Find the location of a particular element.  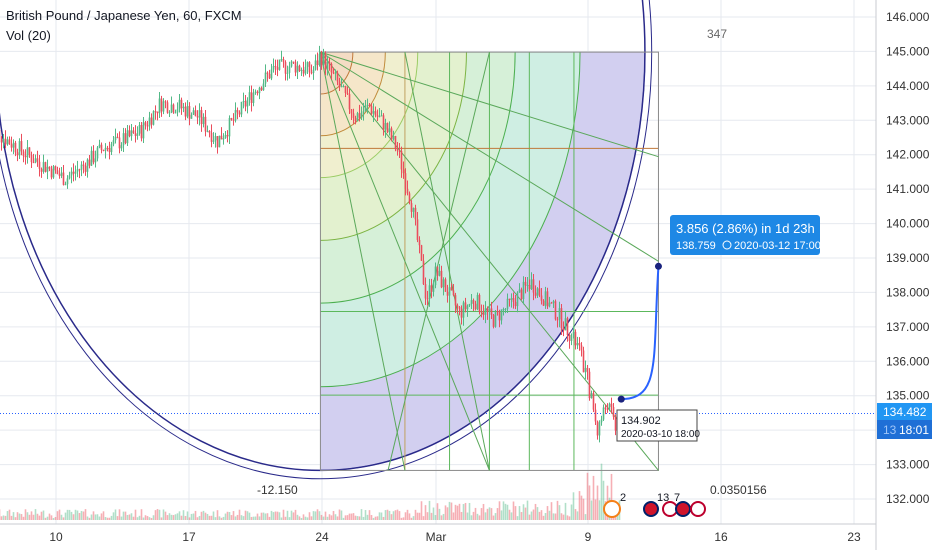

measure-badge-time: 2020-03-12 17:00 is located at coordinates (777, 246).